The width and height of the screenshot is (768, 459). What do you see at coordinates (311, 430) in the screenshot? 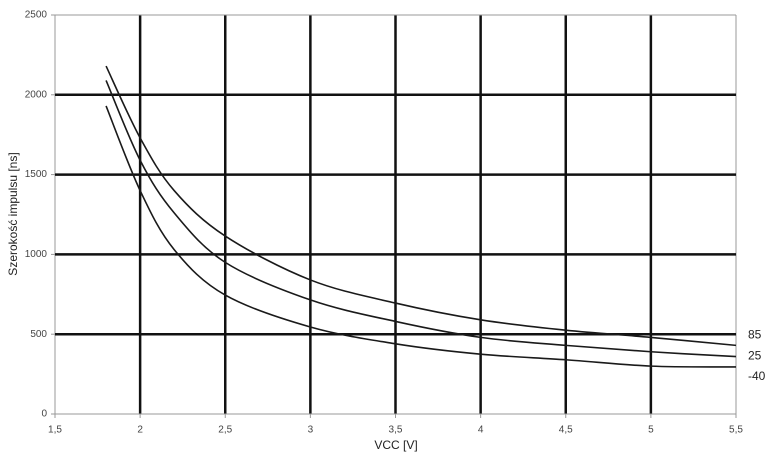
I see `x-tick-label: 3` at bounding box center [311, 430].